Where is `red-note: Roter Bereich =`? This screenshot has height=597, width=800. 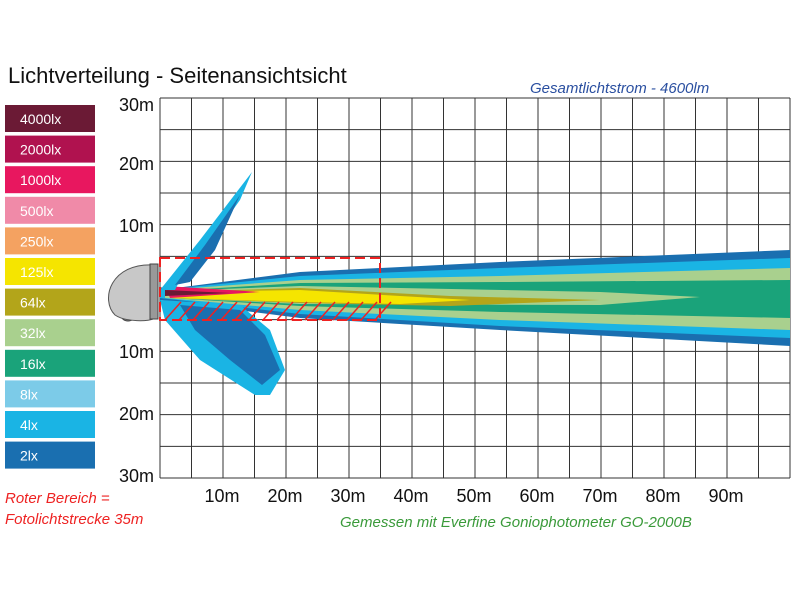 red-note: Roter Bereich = is located at coordinates (57, 498).